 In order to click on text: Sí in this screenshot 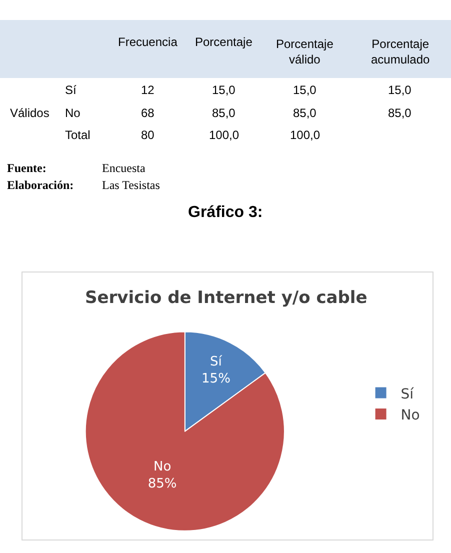, I will do `click(71, 90)`.